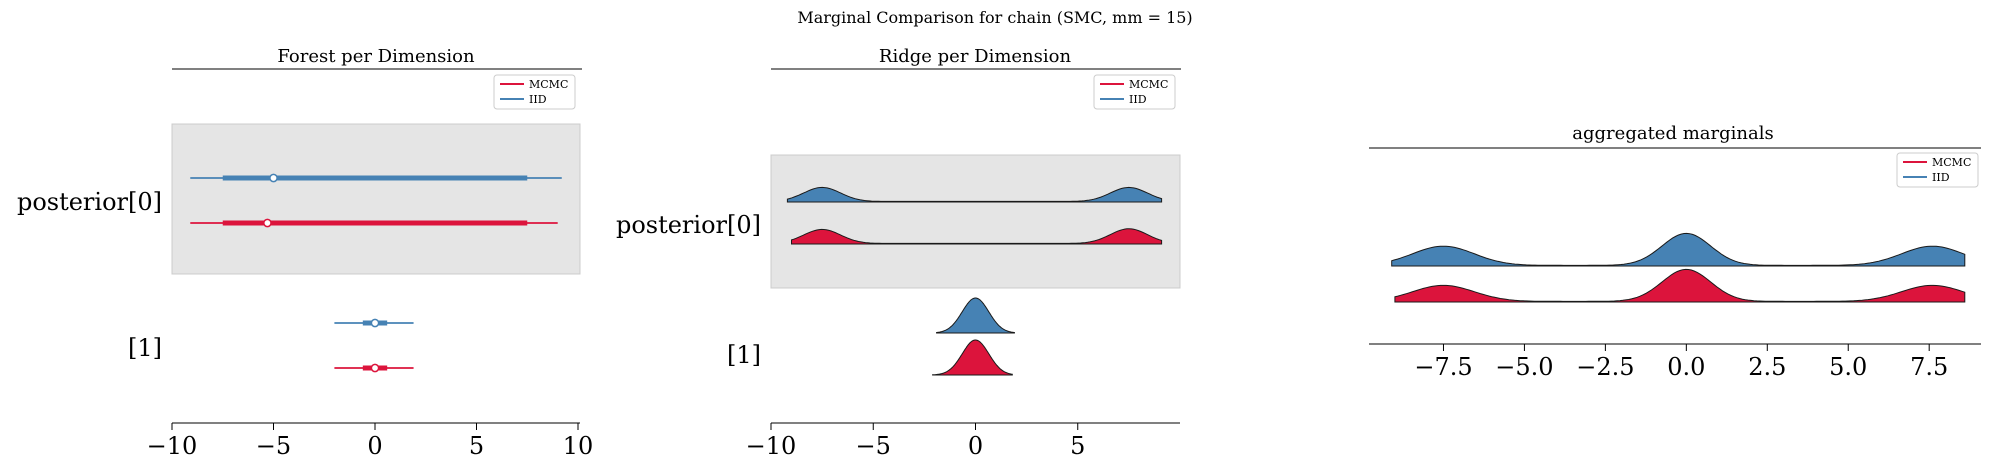 Image resolution: width=1990 pixels, height=465 pixels. Describe the element at coordinates (476, 446) in the screenshot. I see `forest-tick-label: 5` at that location.